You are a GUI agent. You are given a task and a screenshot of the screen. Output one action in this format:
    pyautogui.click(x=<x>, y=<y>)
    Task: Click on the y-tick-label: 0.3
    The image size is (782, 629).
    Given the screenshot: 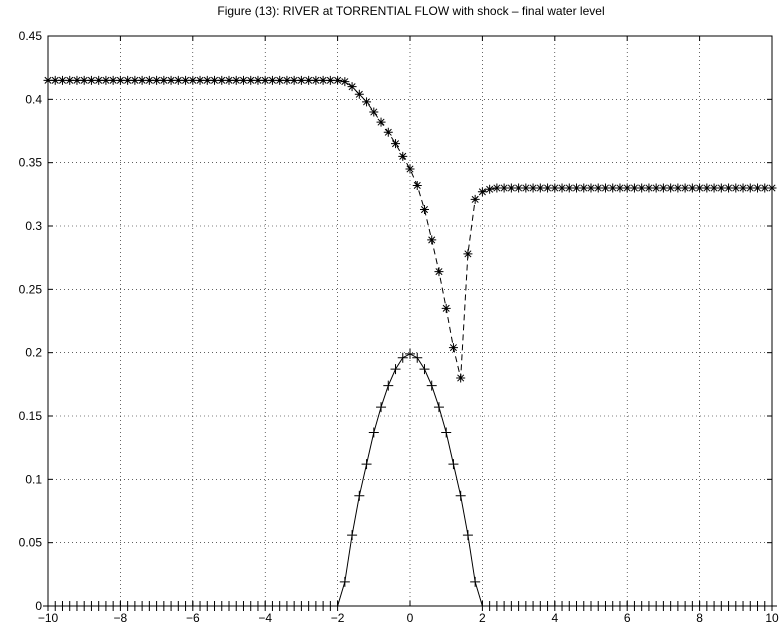 What is the action you would take?
    pyautogui.click(x=33, y=226)
    